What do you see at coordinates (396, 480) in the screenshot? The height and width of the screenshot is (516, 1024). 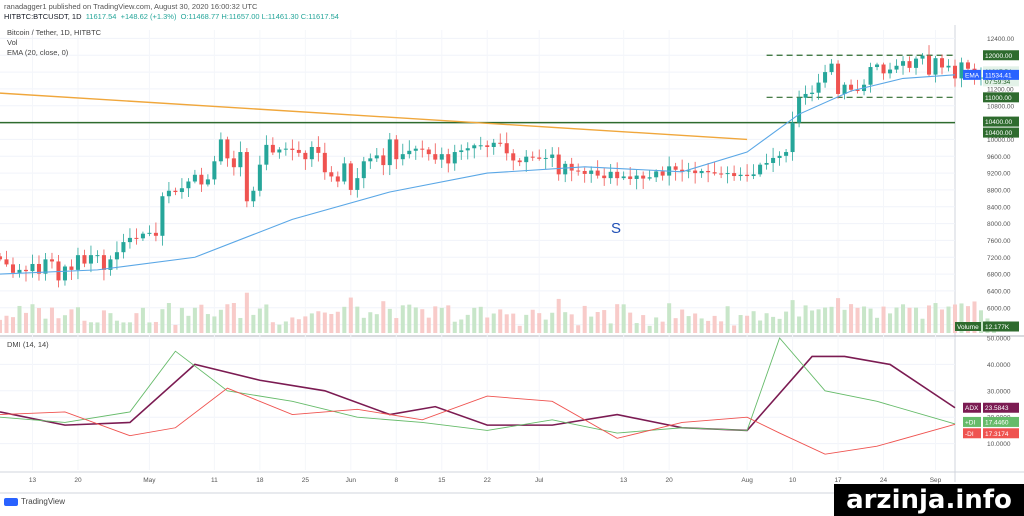 I see `time-tick-label: 8` at bounding box center [396, 480].